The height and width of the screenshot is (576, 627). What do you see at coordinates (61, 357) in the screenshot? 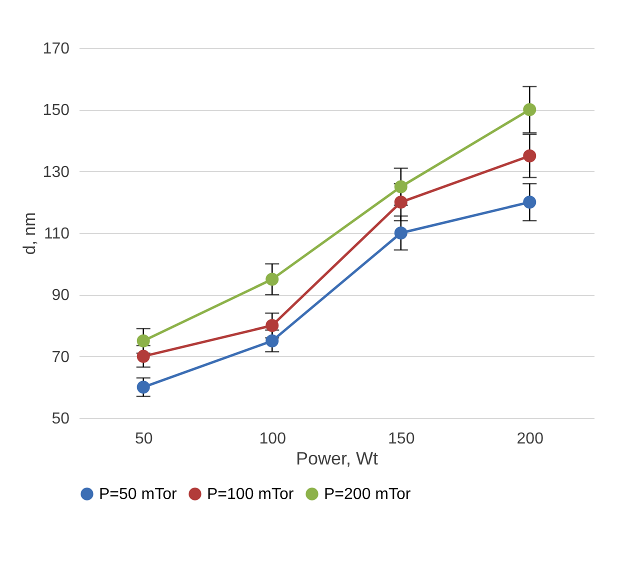
I see `y-tick-label: 70` at bounding box center [61, 357].